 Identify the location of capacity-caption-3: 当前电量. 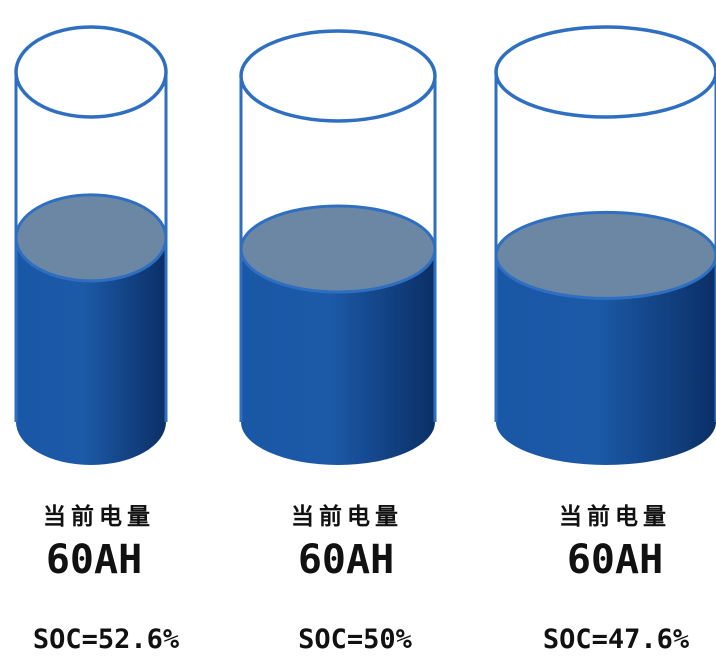
(615, 514).